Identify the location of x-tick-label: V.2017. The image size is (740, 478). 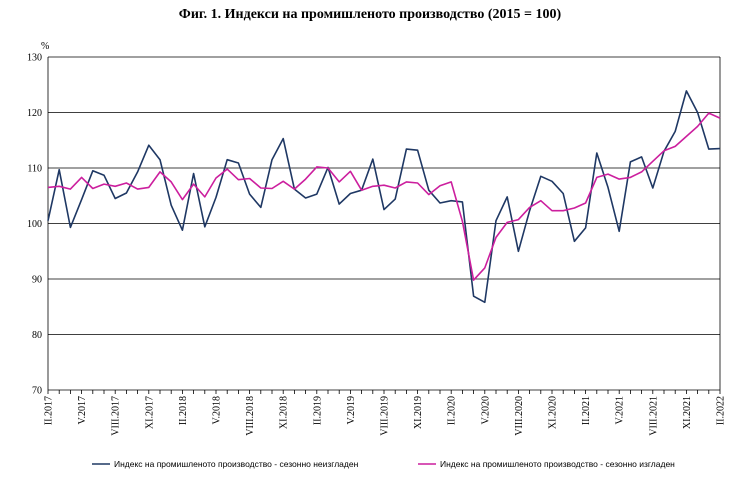
(82, 410).